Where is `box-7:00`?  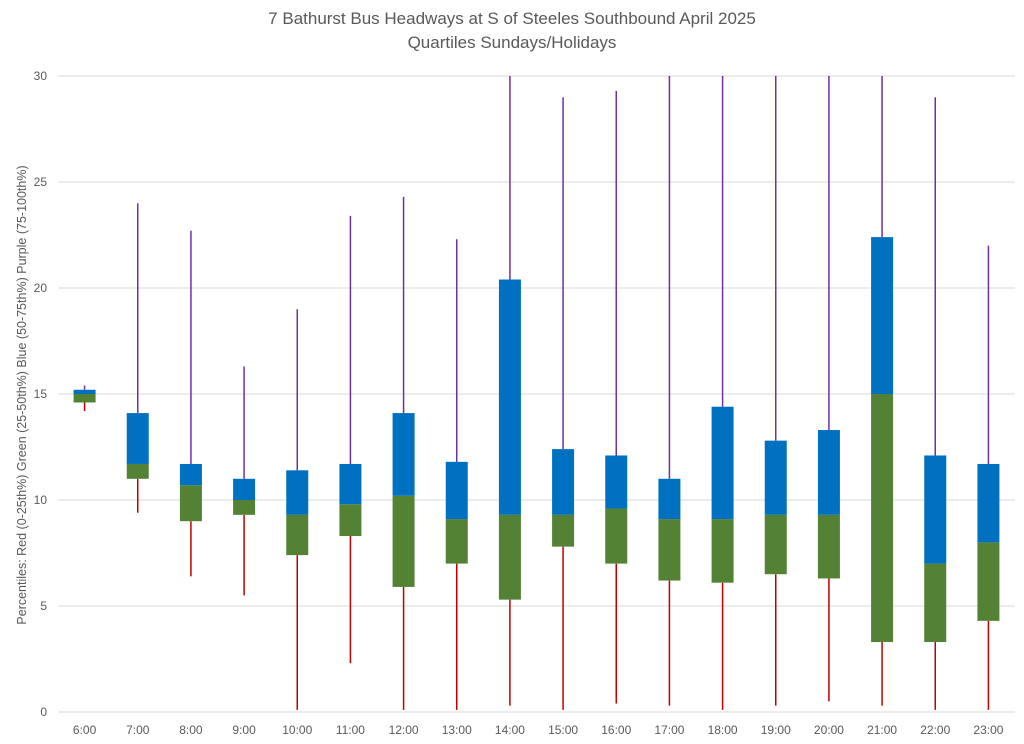
box-7:00 is located at coordinates (137, 358).